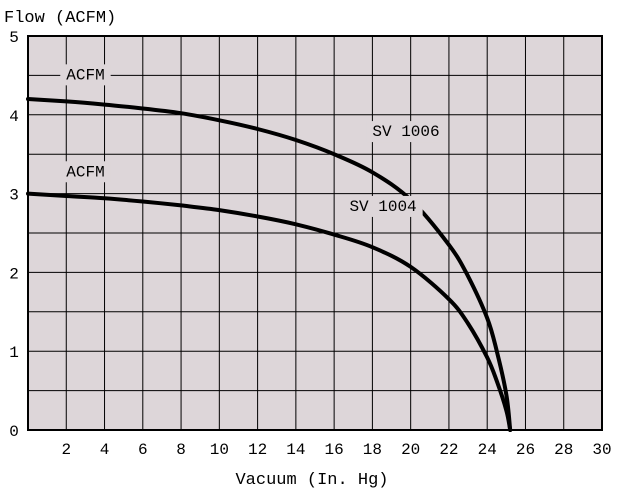 The width and height of the screenshot is (624, 494). What do you see at coordinates (525, 450) in the screenshot?
I see `x-tick-label: 26` at bounding box center [525, 450].